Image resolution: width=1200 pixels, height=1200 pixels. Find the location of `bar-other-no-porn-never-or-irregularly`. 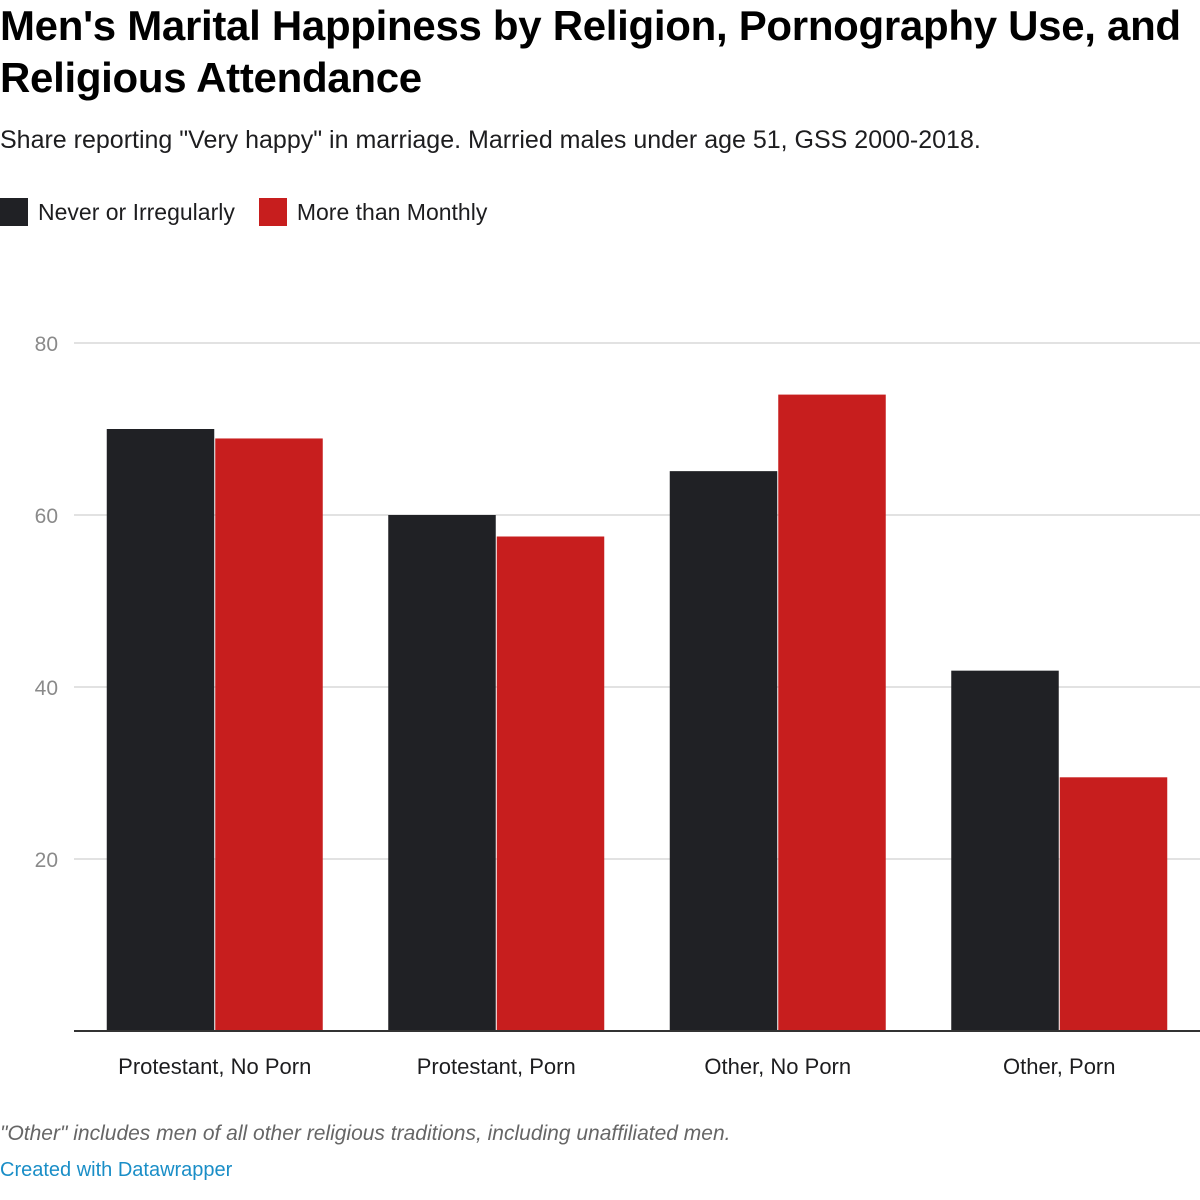

bar-other-no-porn-never-or-irregularly is located at coordinates (723, 751).